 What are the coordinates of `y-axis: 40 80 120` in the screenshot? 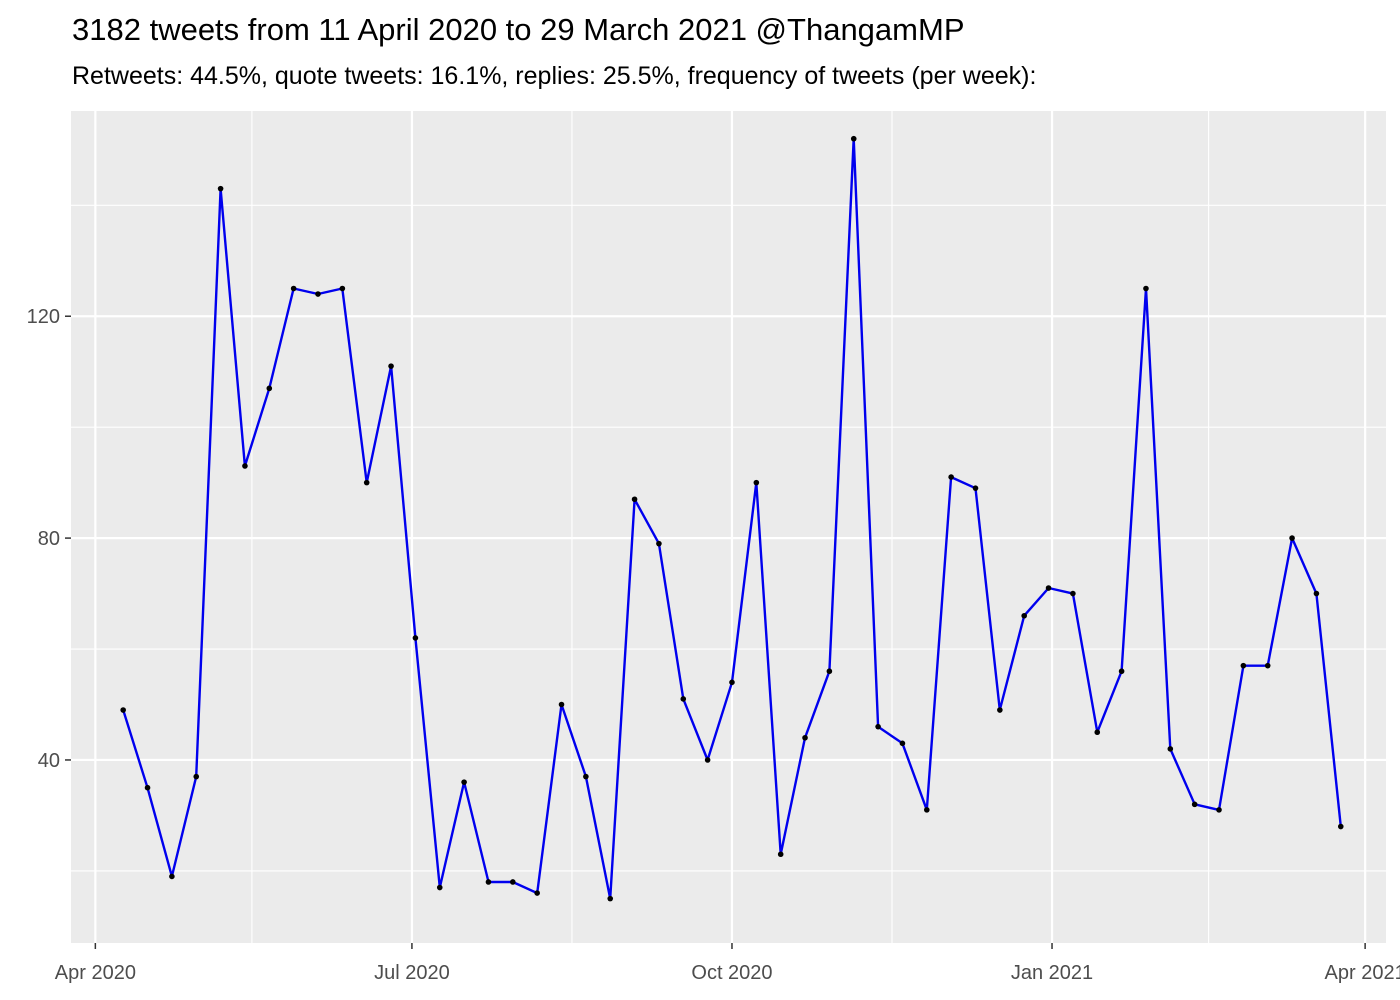 It's located at (49, 539).